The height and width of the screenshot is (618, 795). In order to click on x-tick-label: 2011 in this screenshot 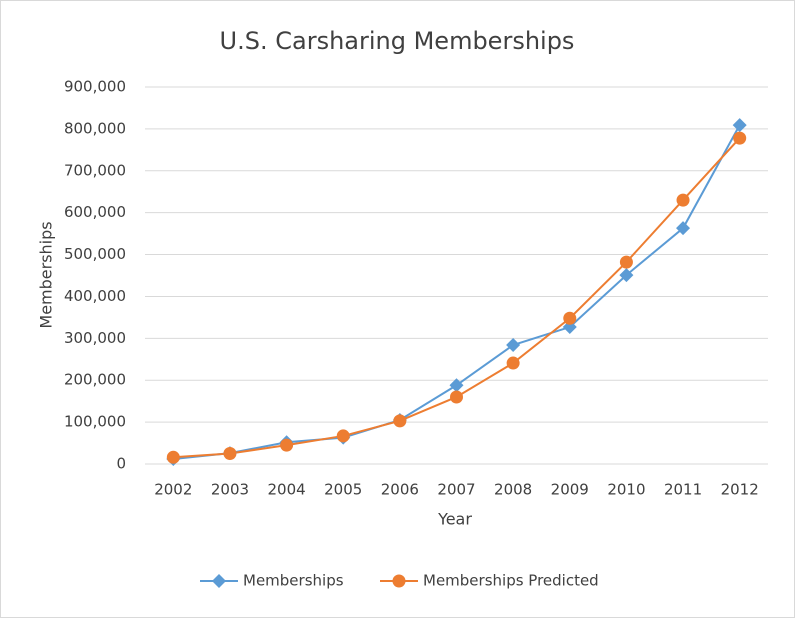, I will do `click(683, 490)`.